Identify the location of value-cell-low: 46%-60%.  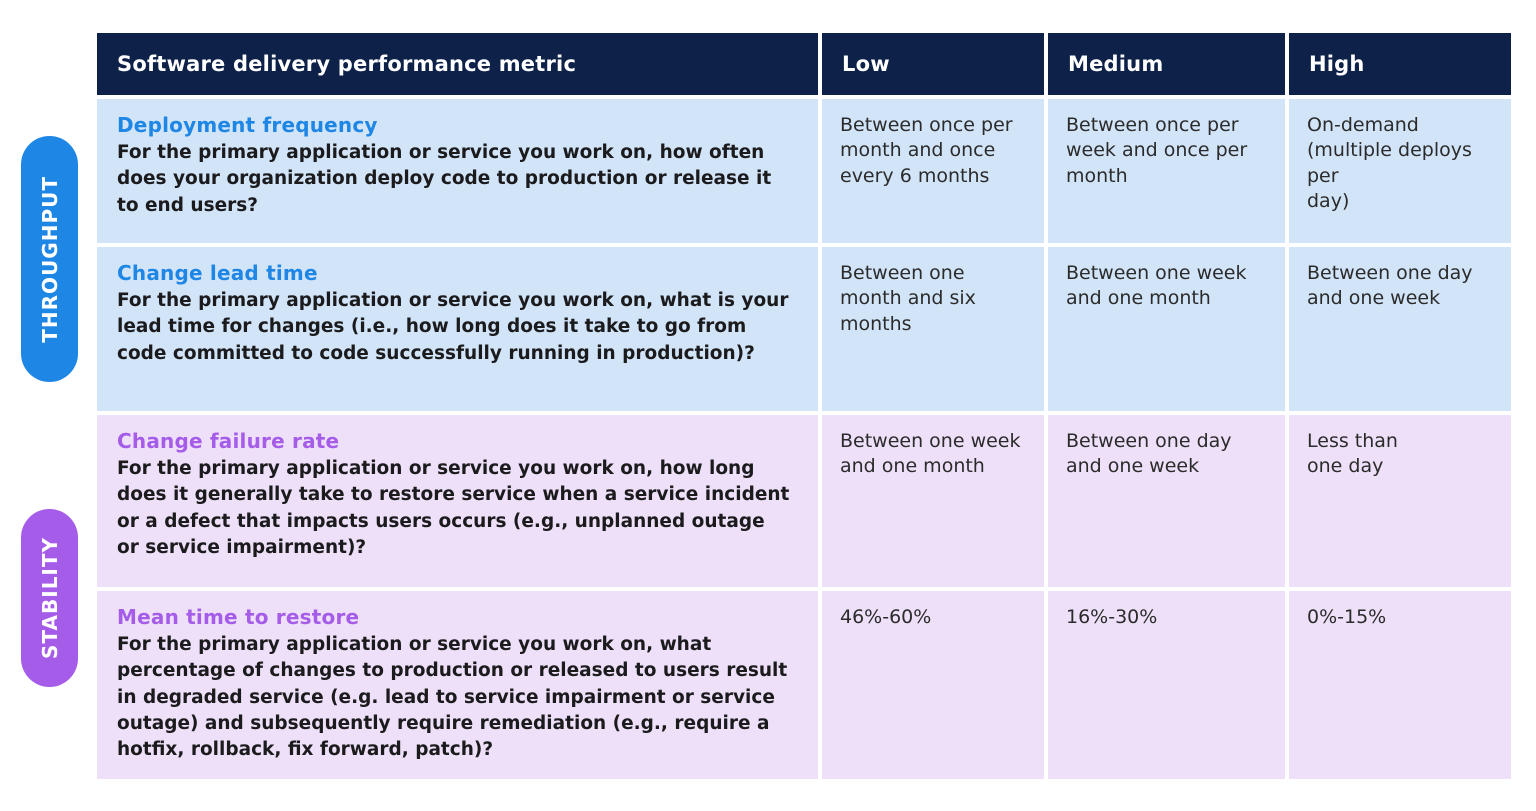
(933, 685).